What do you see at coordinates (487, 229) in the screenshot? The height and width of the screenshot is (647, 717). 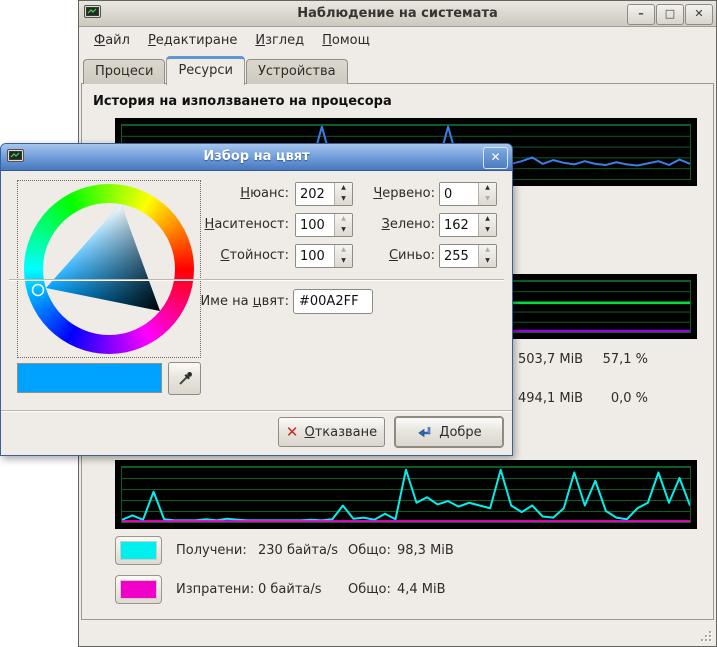 I see `green-decrement: ▼` at bounding box center [487, 229].